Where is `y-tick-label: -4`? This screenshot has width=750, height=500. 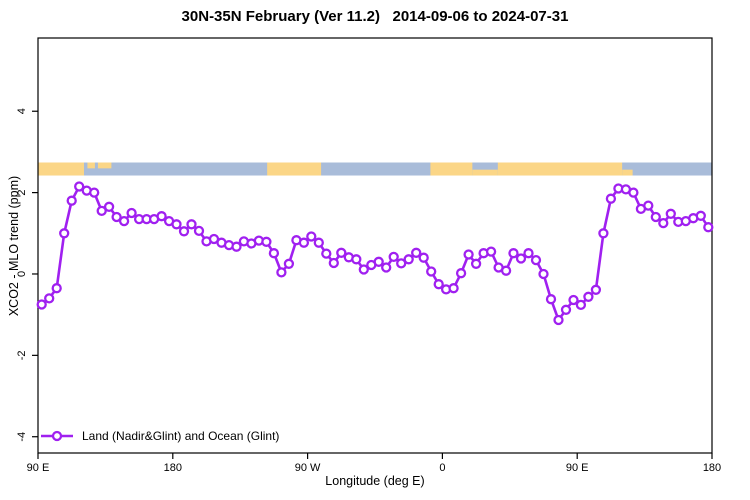
y-tick-label: -4 is located at coordinates (22, 437).